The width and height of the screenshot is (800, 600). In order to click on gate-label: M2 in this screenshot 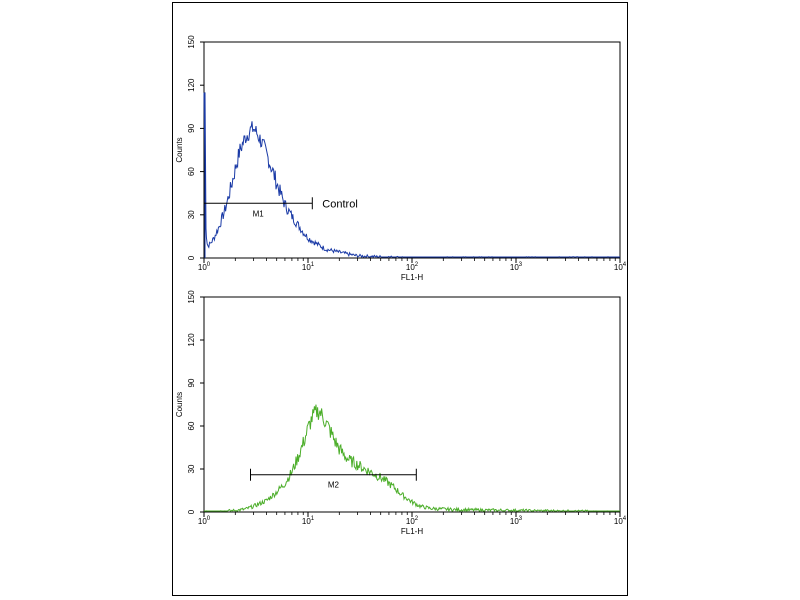, I will do `click(334, 485)`.